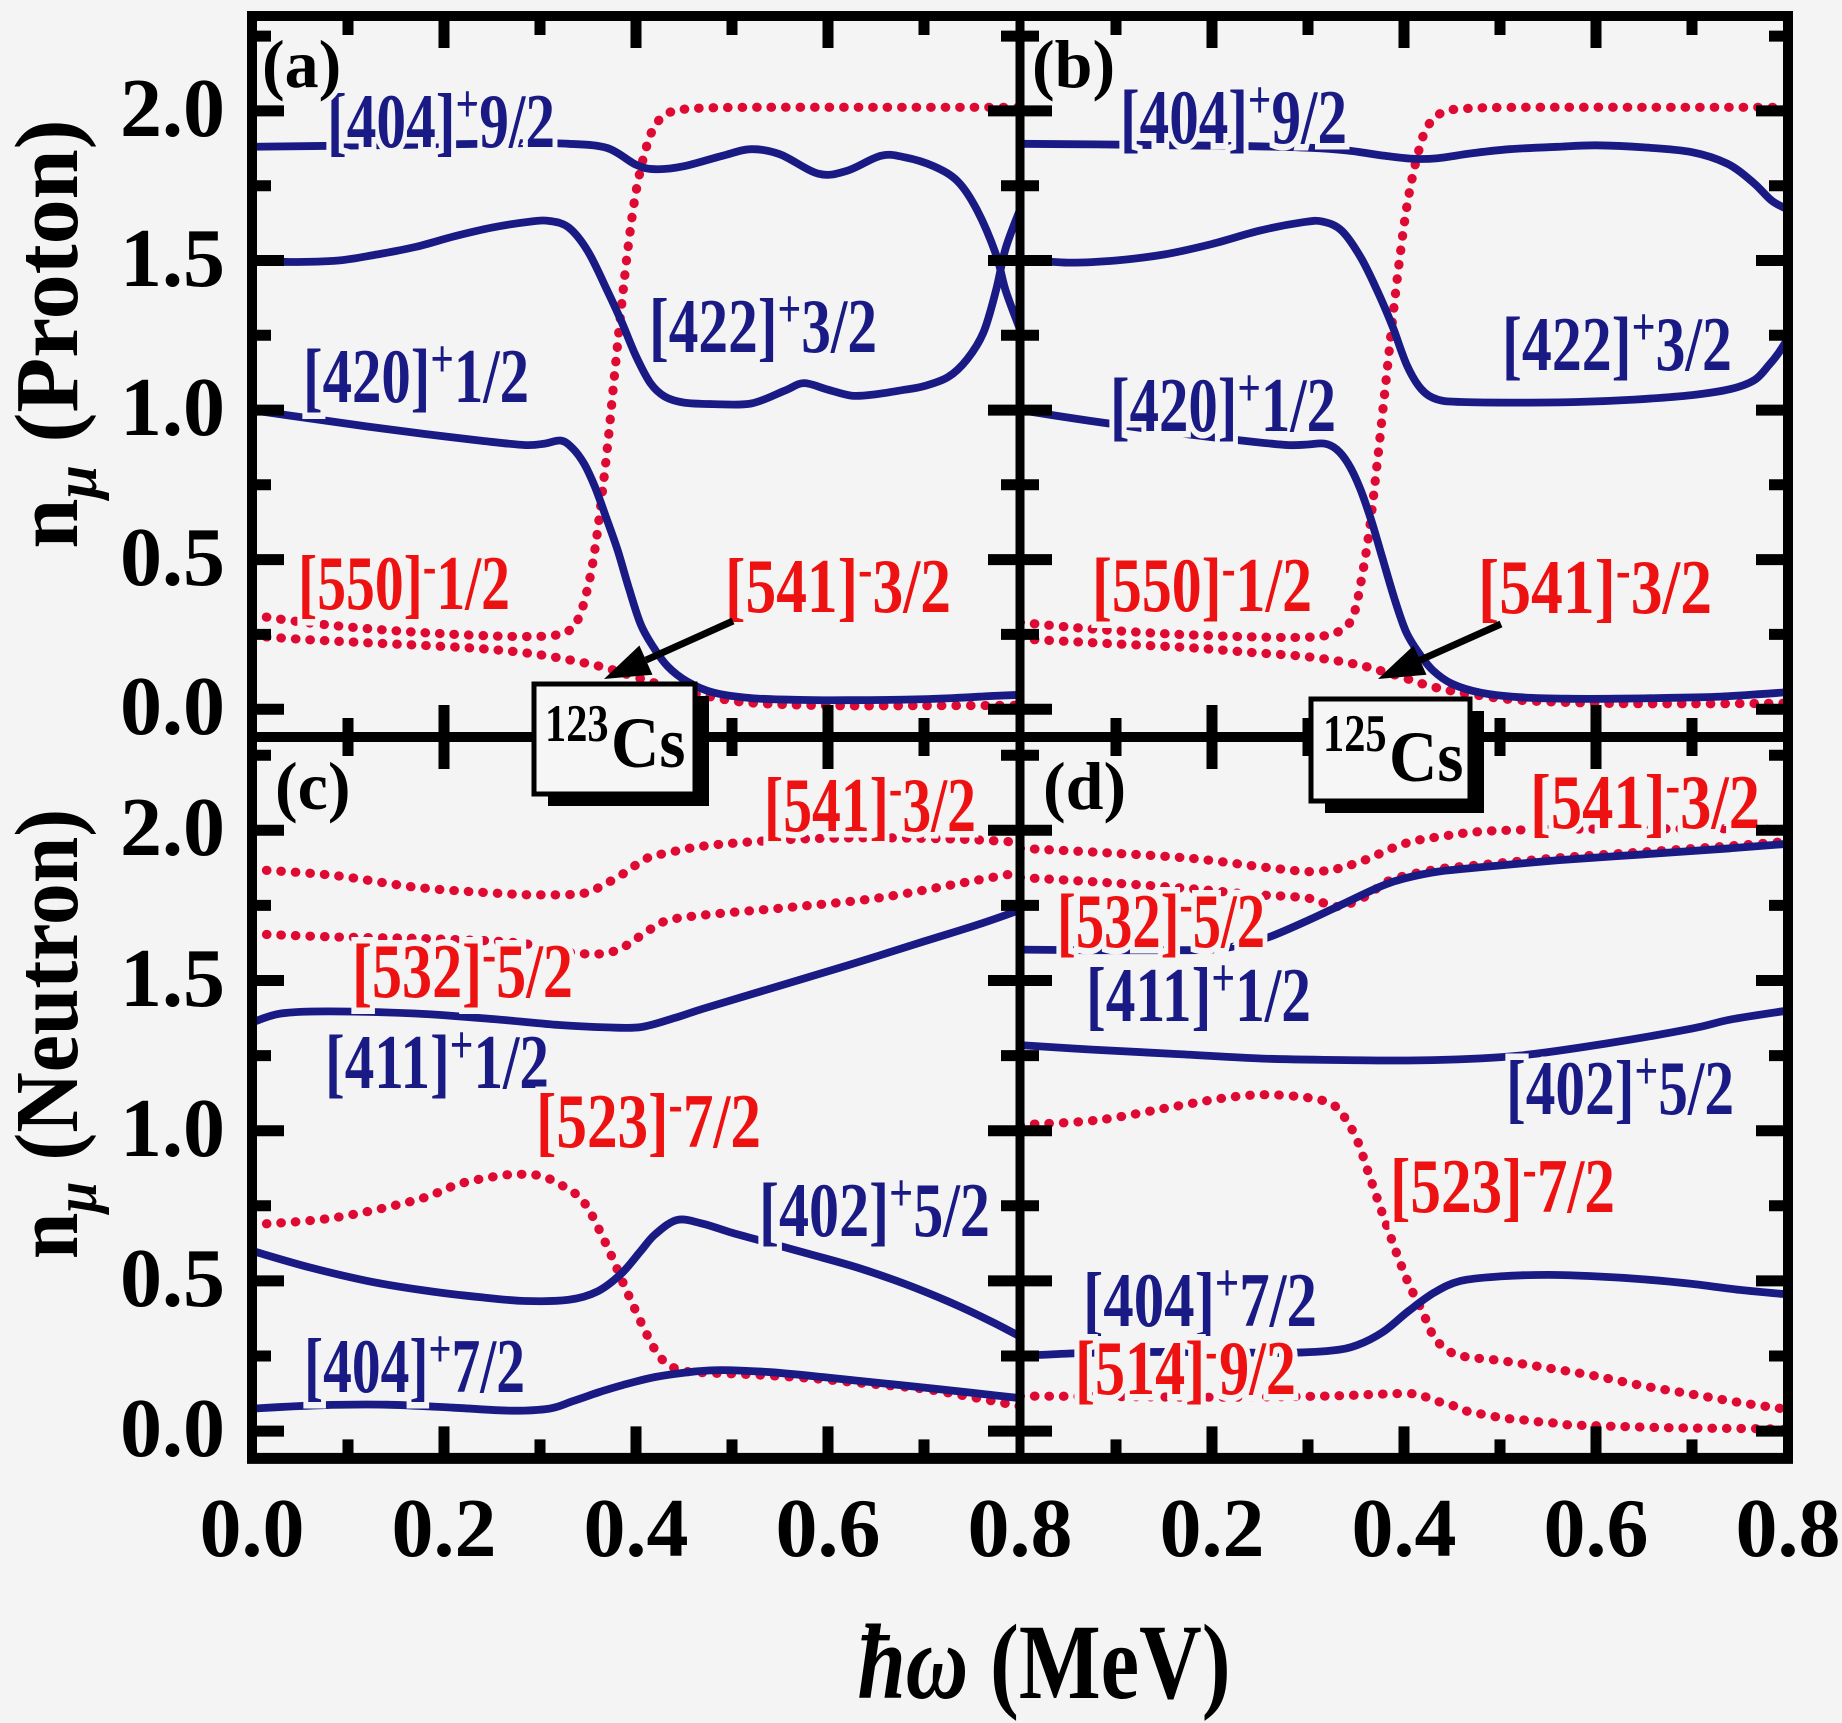 Image resolution: width=1842 pixels, height=1723 pixels. I want to click on svg-text: (a), so click(301, 64).